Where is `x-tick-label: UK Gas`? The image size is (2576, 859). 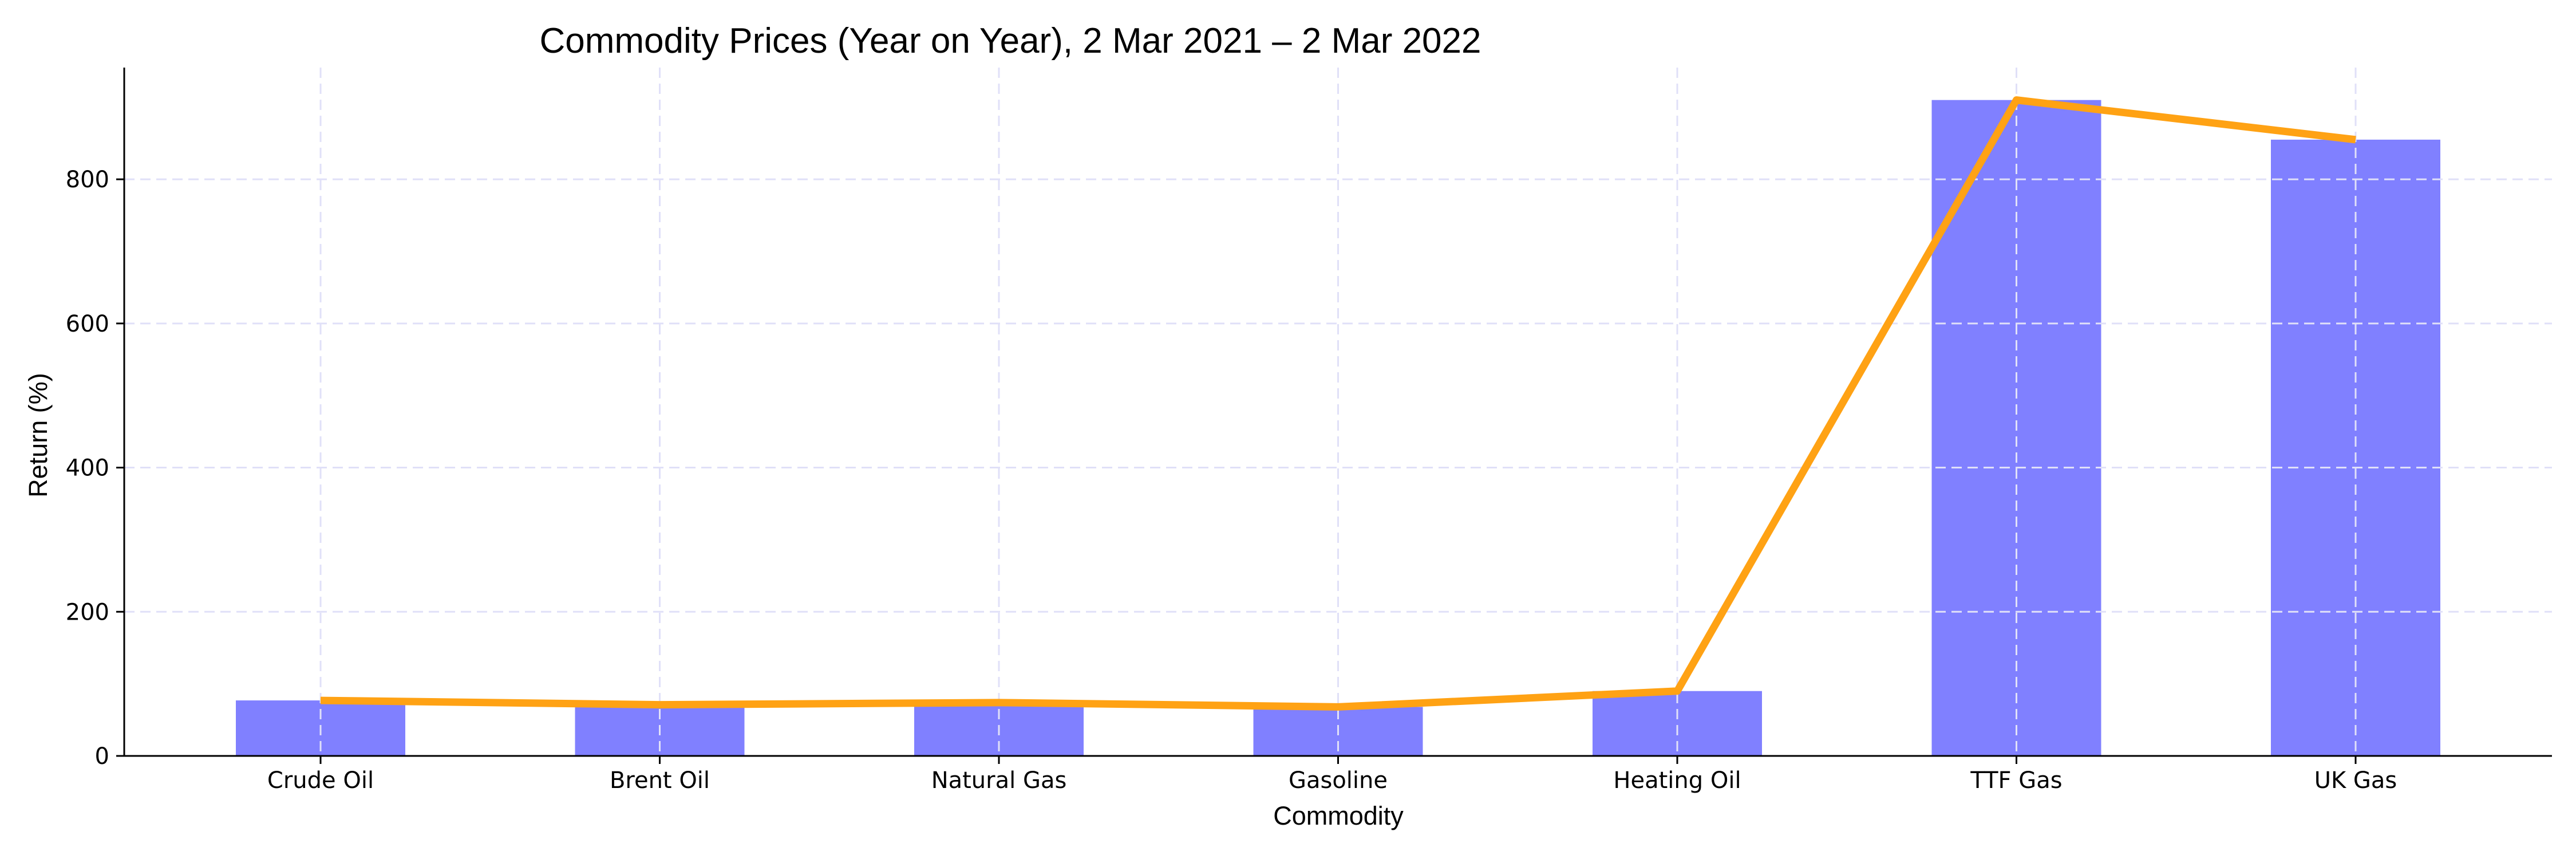 x-tick-label: UK Gas is located at coordinates (2355, 780).